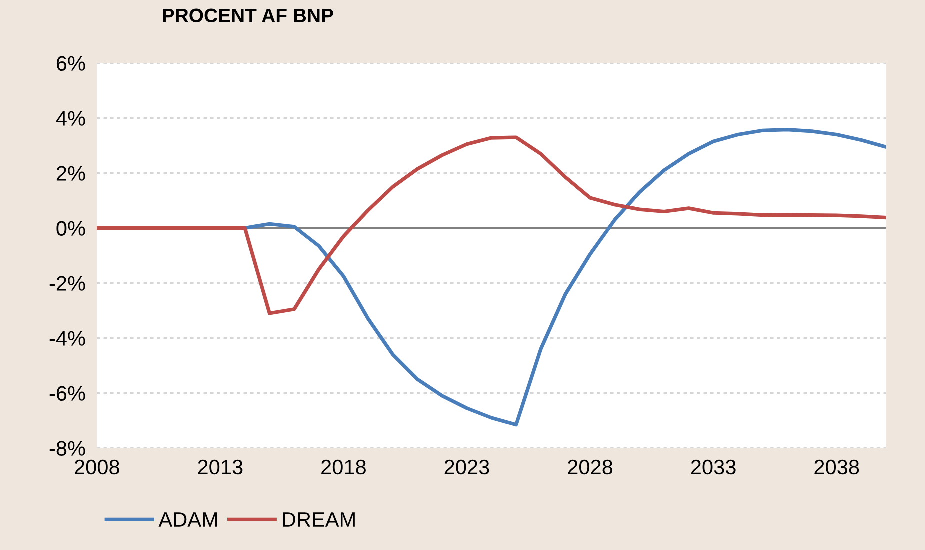  What do you see at coordinates (713, 467) in the screenshot?
I see `x-tick-label: 2033` at bounding box center [713, 467].